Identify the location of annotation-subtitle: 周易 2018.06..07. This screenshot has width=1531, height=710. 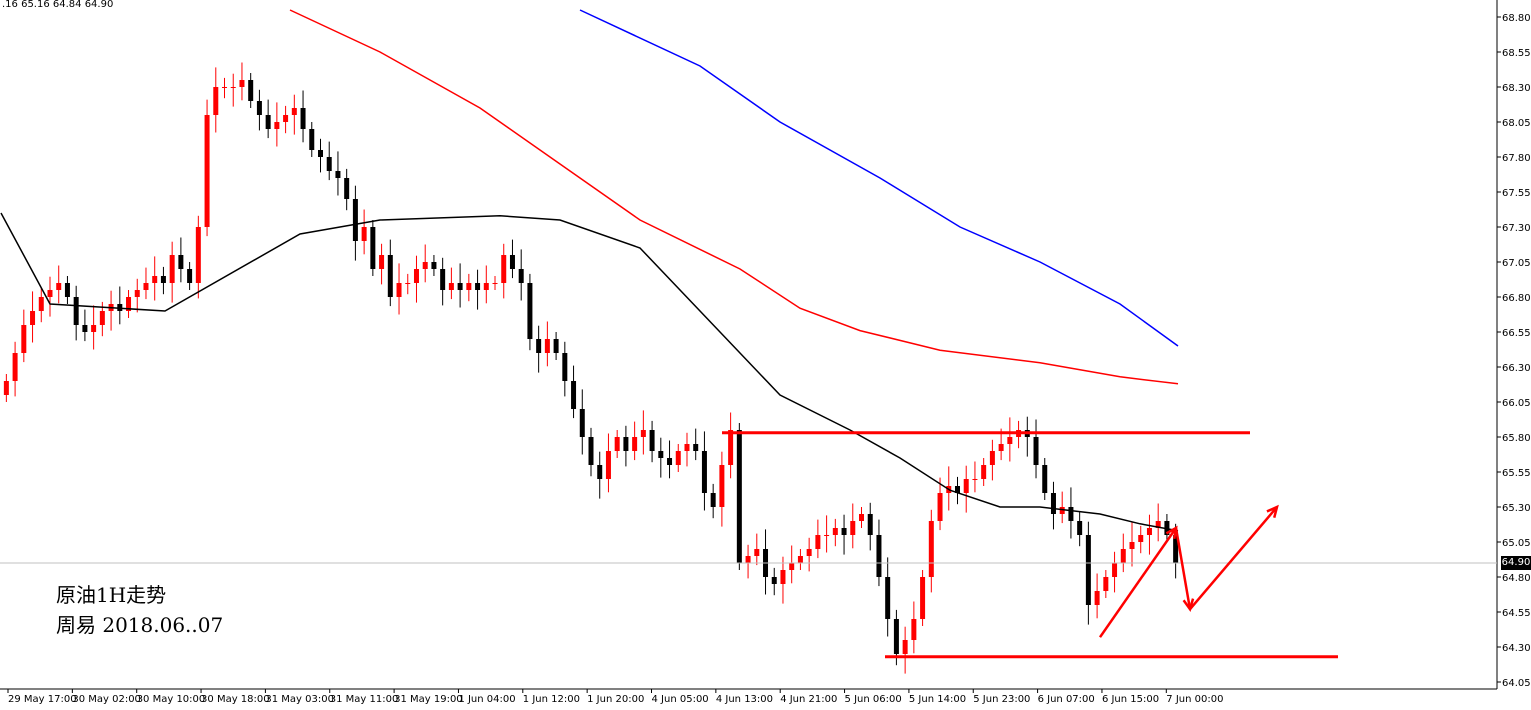
(140, 625).